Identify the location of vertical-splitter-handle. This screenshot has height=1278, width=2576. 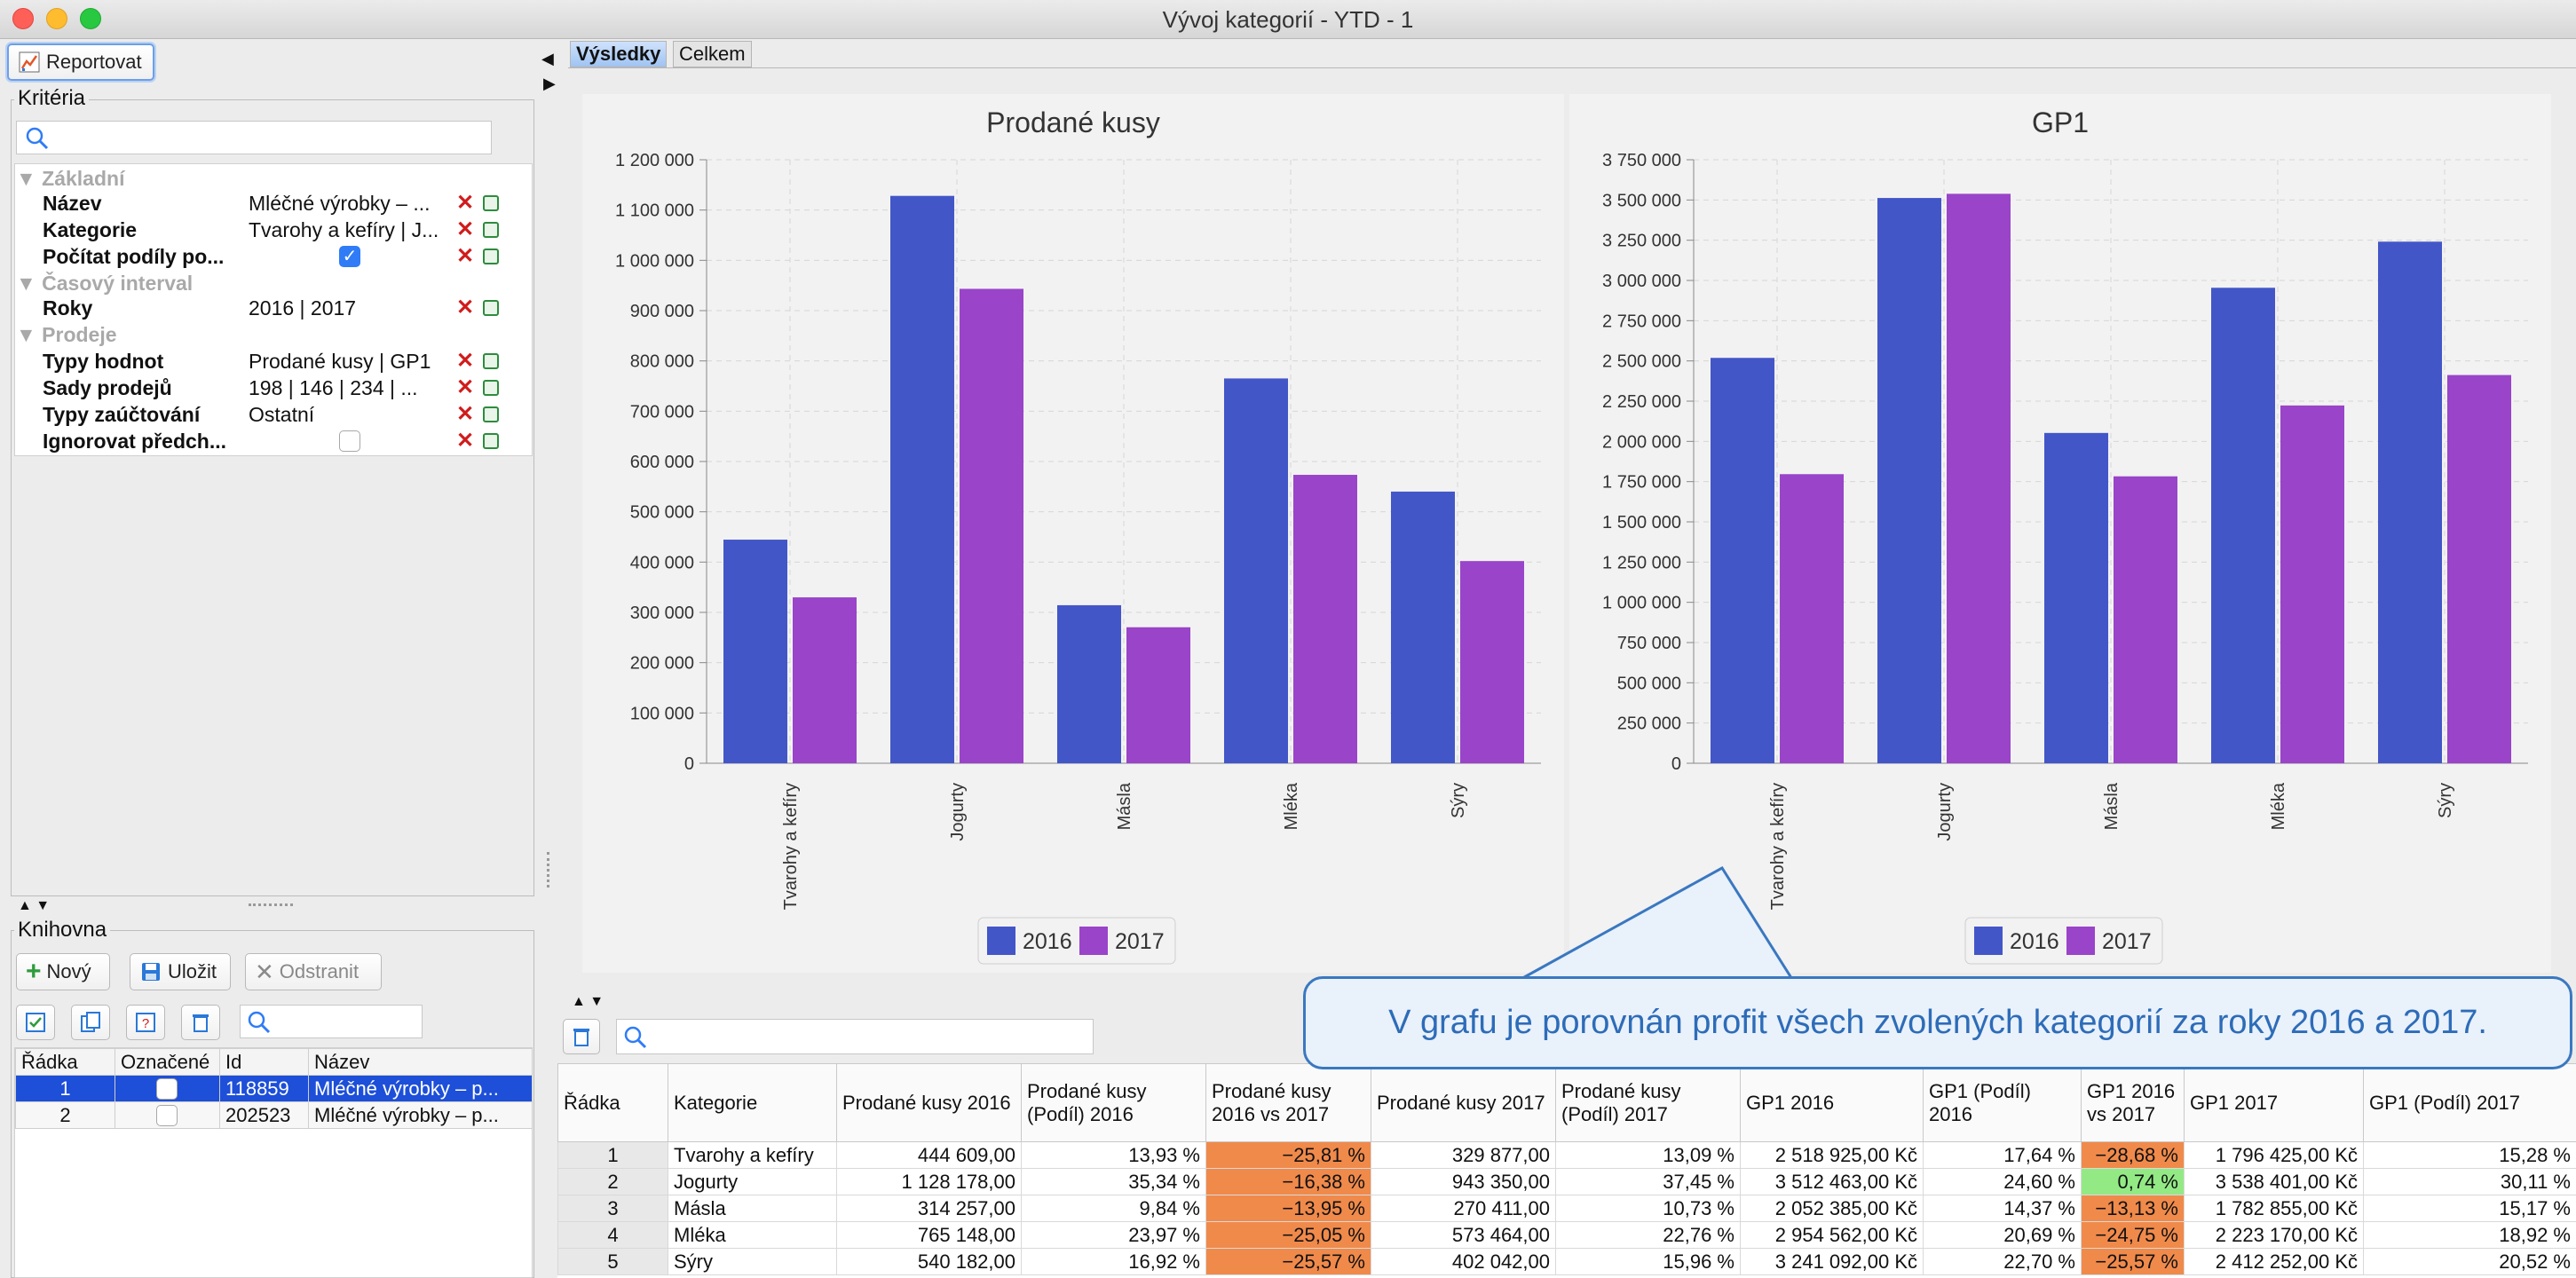
(550, 870).